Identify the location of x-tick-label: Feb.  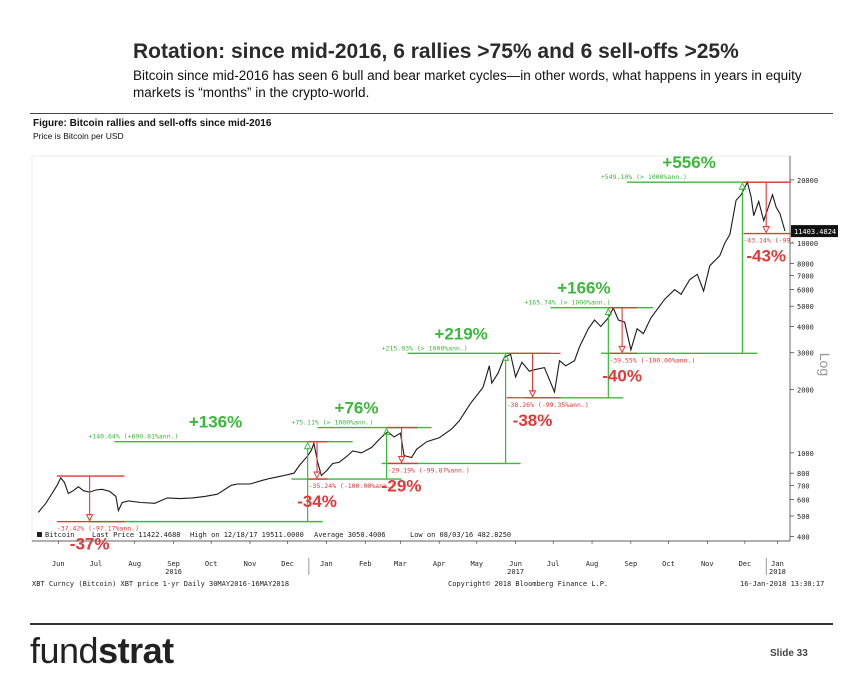
(365, 564).